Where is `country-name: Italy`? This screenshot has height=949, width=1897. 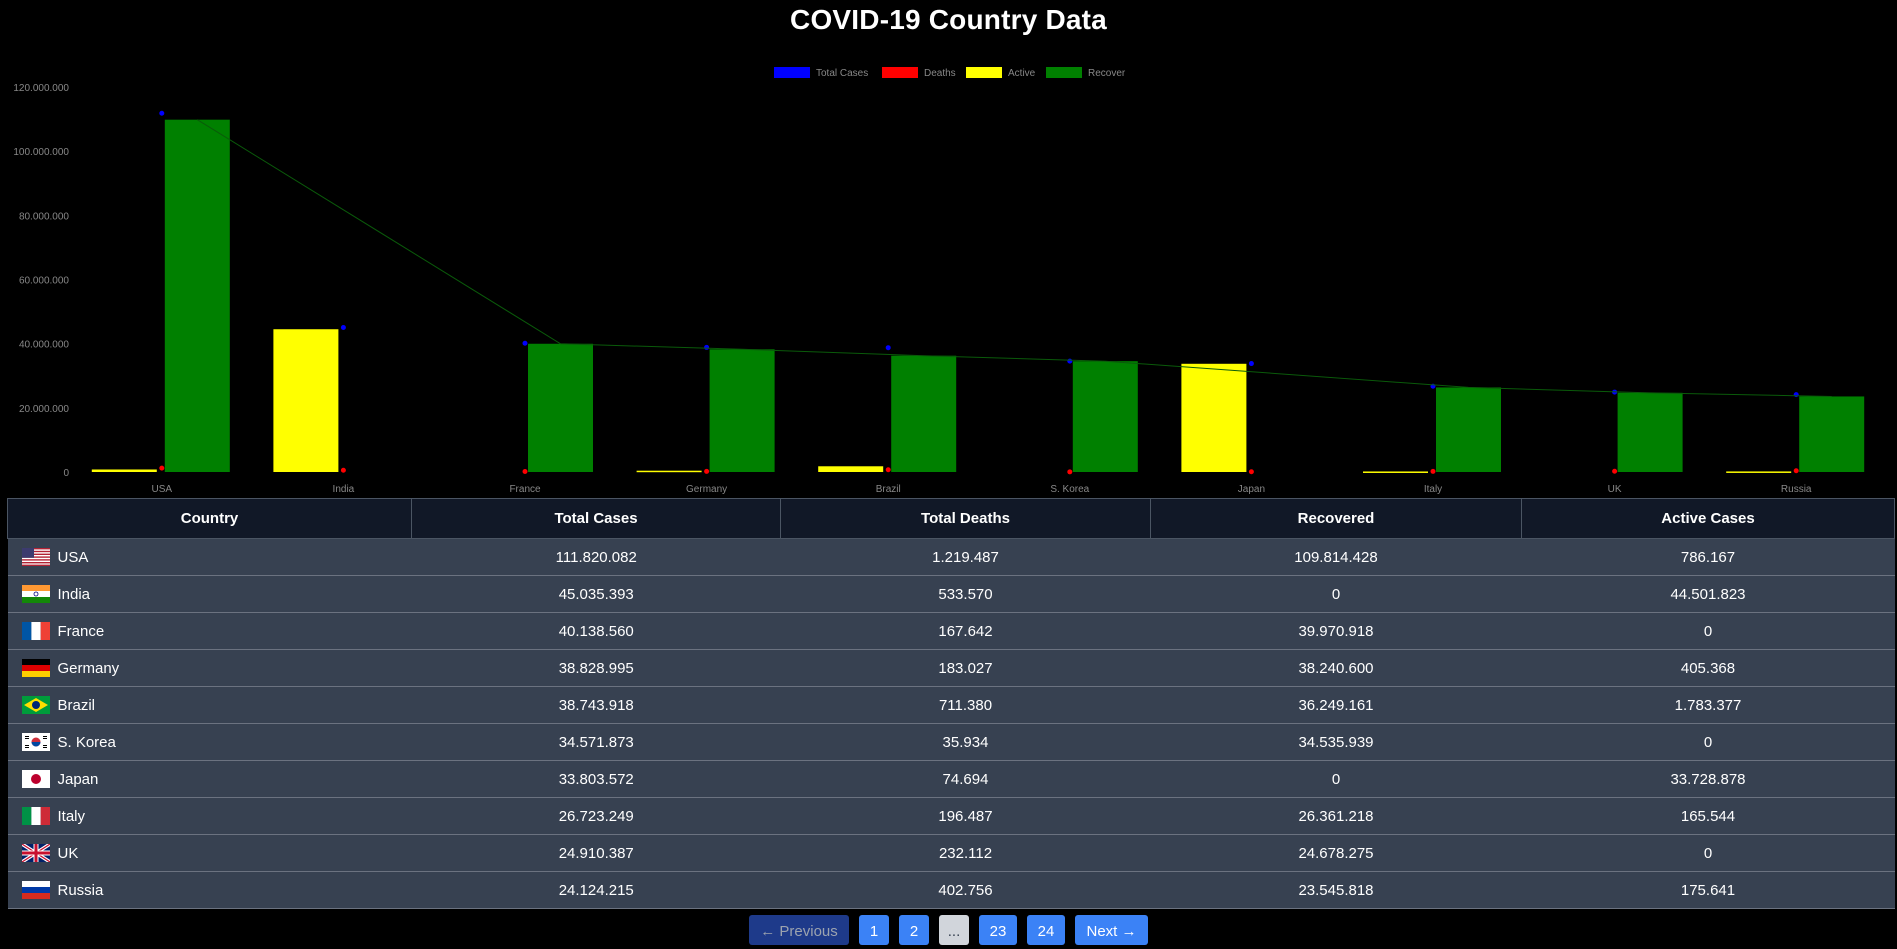
country-name: Italy is located at coordinates (71, 816).